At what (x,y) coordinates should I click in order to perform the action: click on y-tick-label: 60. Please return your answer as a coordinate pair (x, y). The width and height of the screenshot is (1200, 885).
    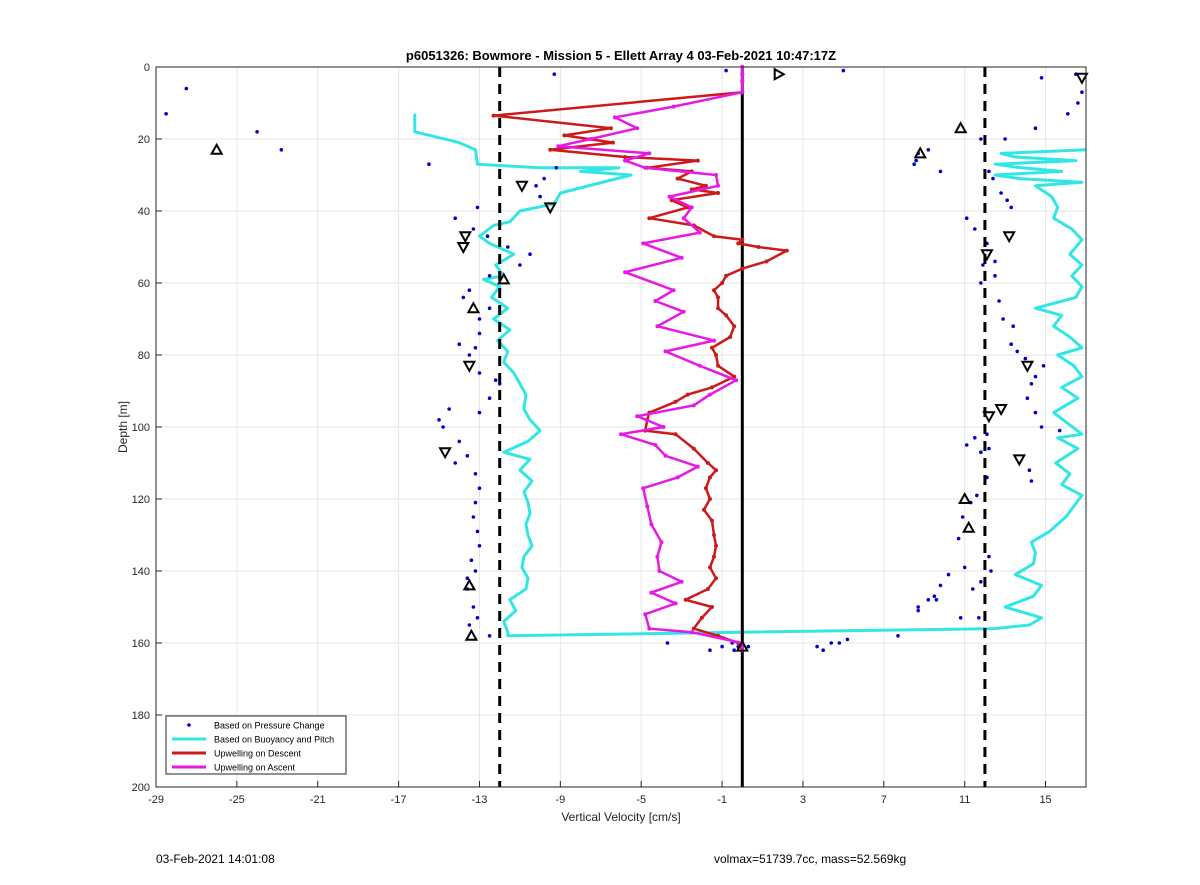
    Looking at the image, I should click on (144, 284).